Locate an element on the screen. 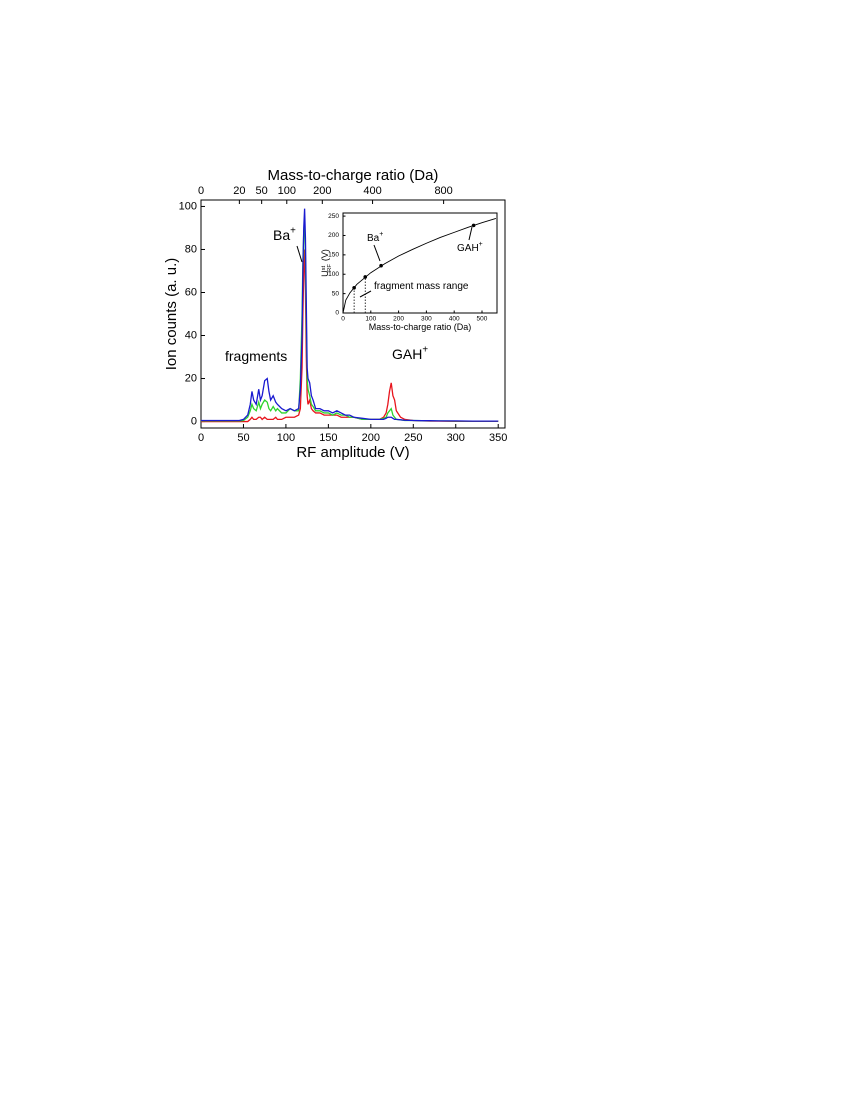 The height and width of the screenshot is (1100, 850). y-tick-label: 60 is located at coordinates (191, 292).